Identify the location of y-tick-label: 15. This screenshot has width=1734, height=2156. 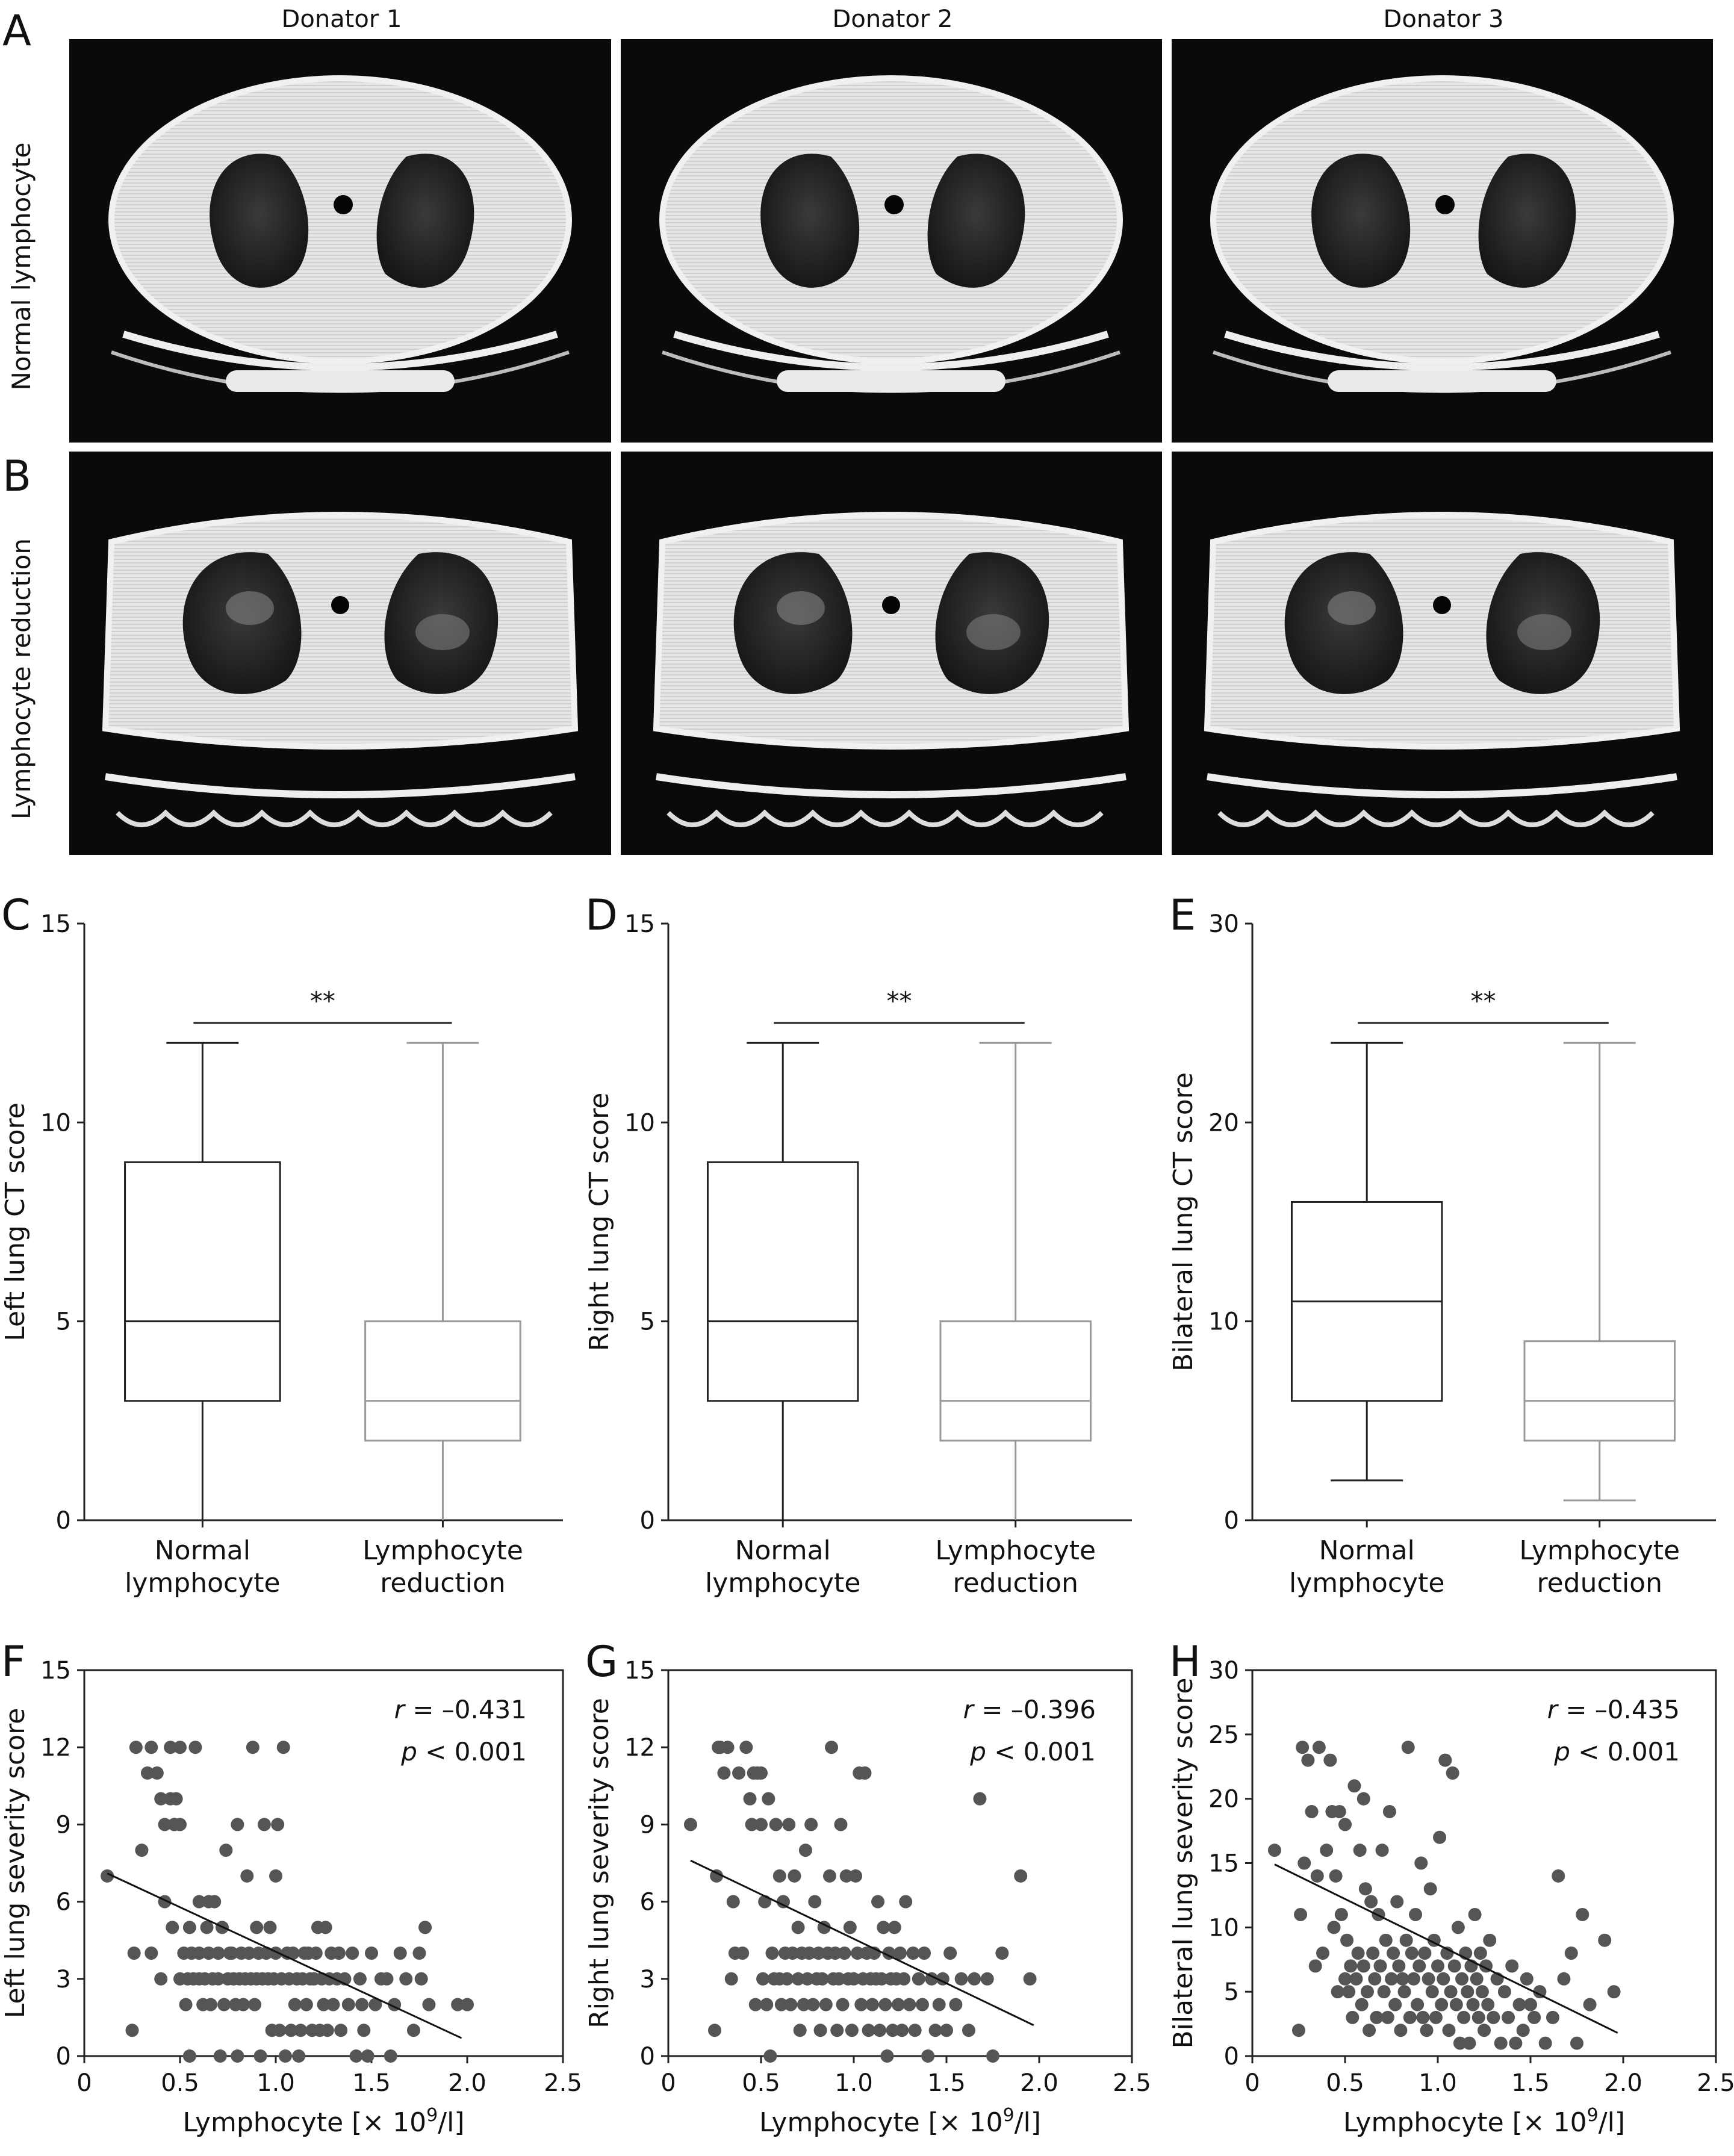
(1223, 1864).